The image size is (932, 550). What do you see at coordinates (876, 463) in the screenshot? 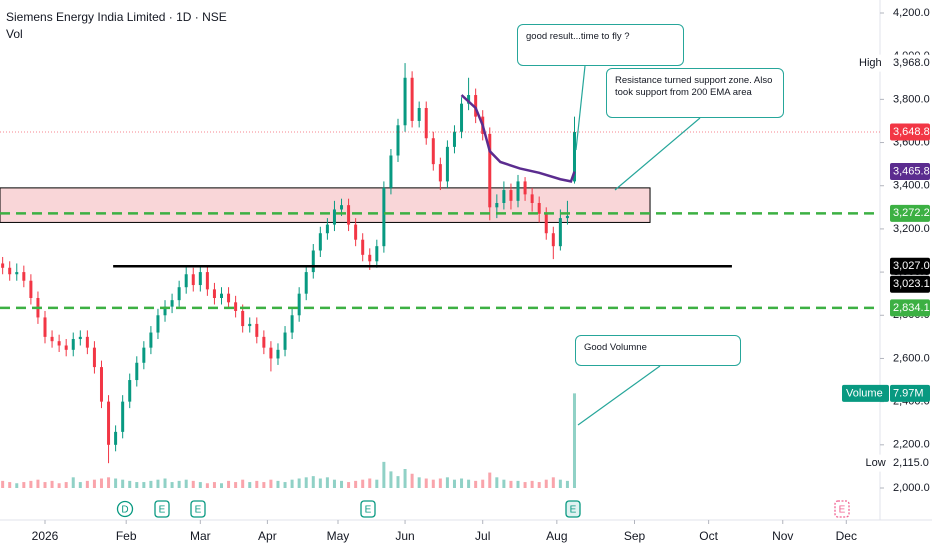
I see `price-marker-name: Low` at bounding box center [876, 463].